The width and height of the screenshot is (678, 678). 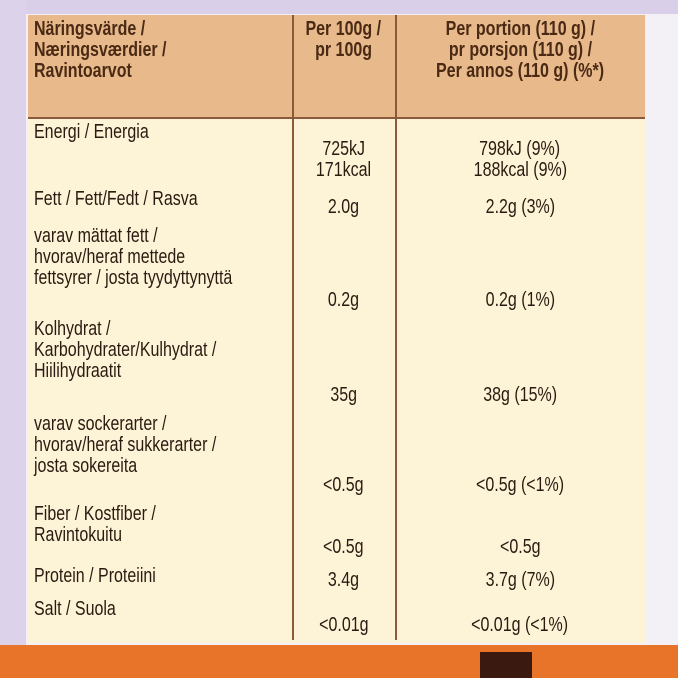 What do you see at coordinates (100, 50) in the screenshot?
I see `cell-line: Næringsværdier /` at bounding box center [100, 50].